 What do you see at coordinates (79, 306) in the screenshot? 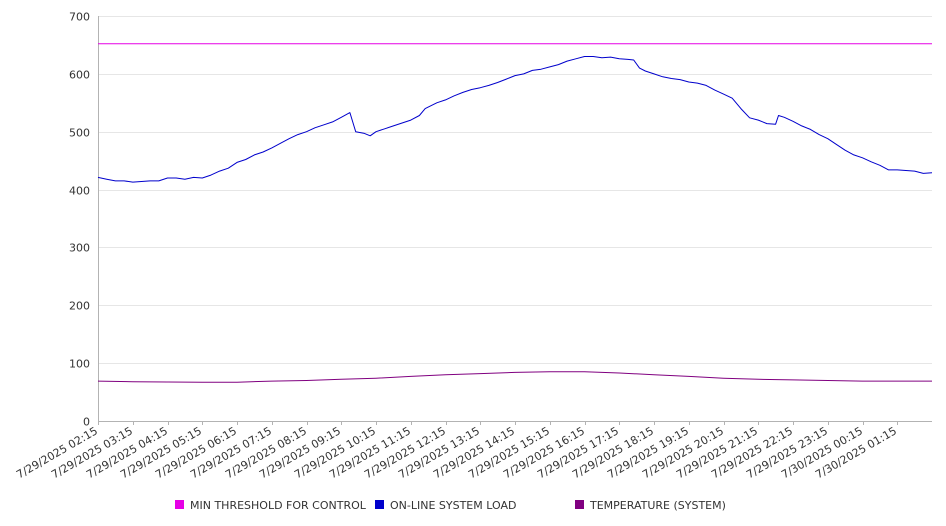
I see `y-tick-label: 200` at bounding box center [79, 306].